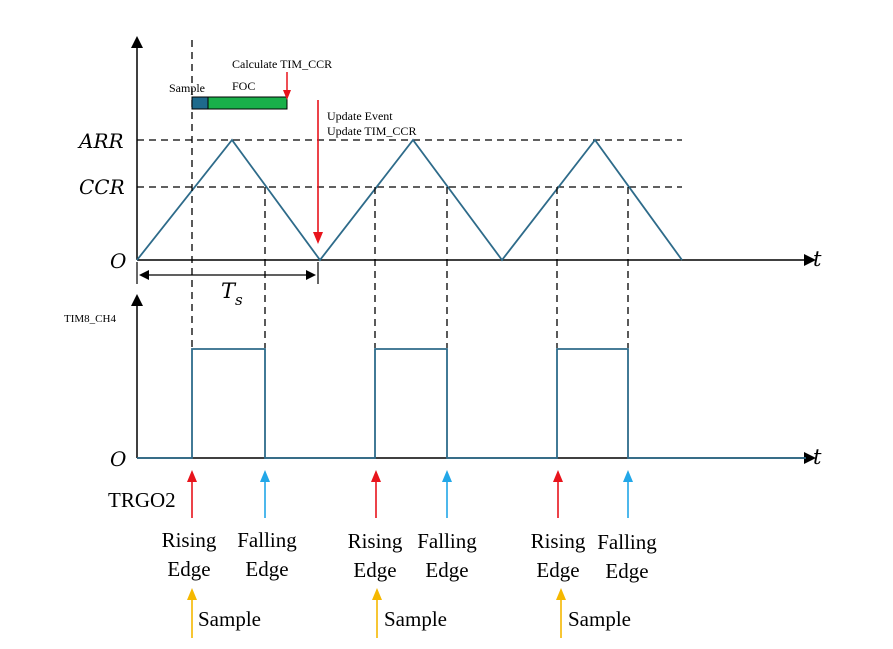 Image resolution: width=893 pixels, height=649 pixels. Describe the element at coordinates (375, 541) in the screenshot. I see `rising-label-2a: Rising` at that location.